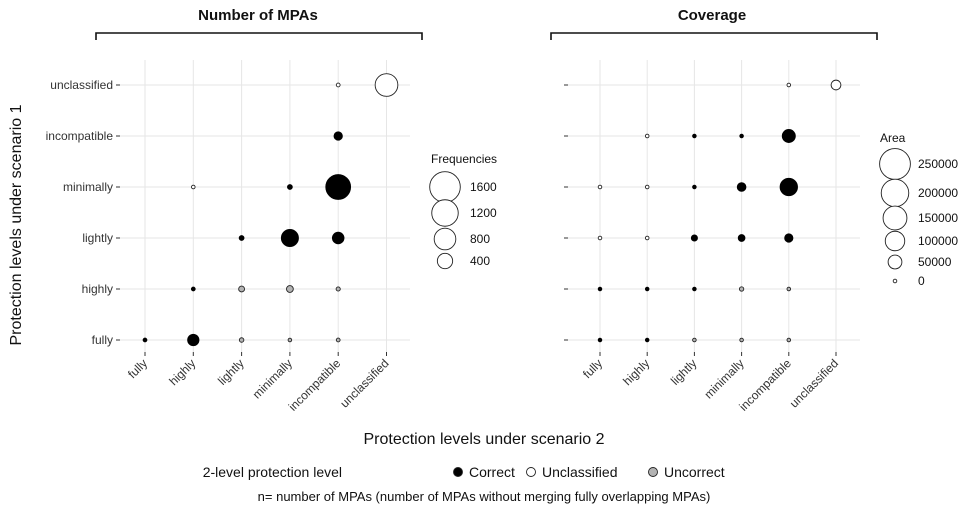 Image resolution: width=967 pixels, height=511 pixels. Describe the element at coordinates (741, 136) in the screenshot. I see `bubble-incompatible-minimally` at that location.